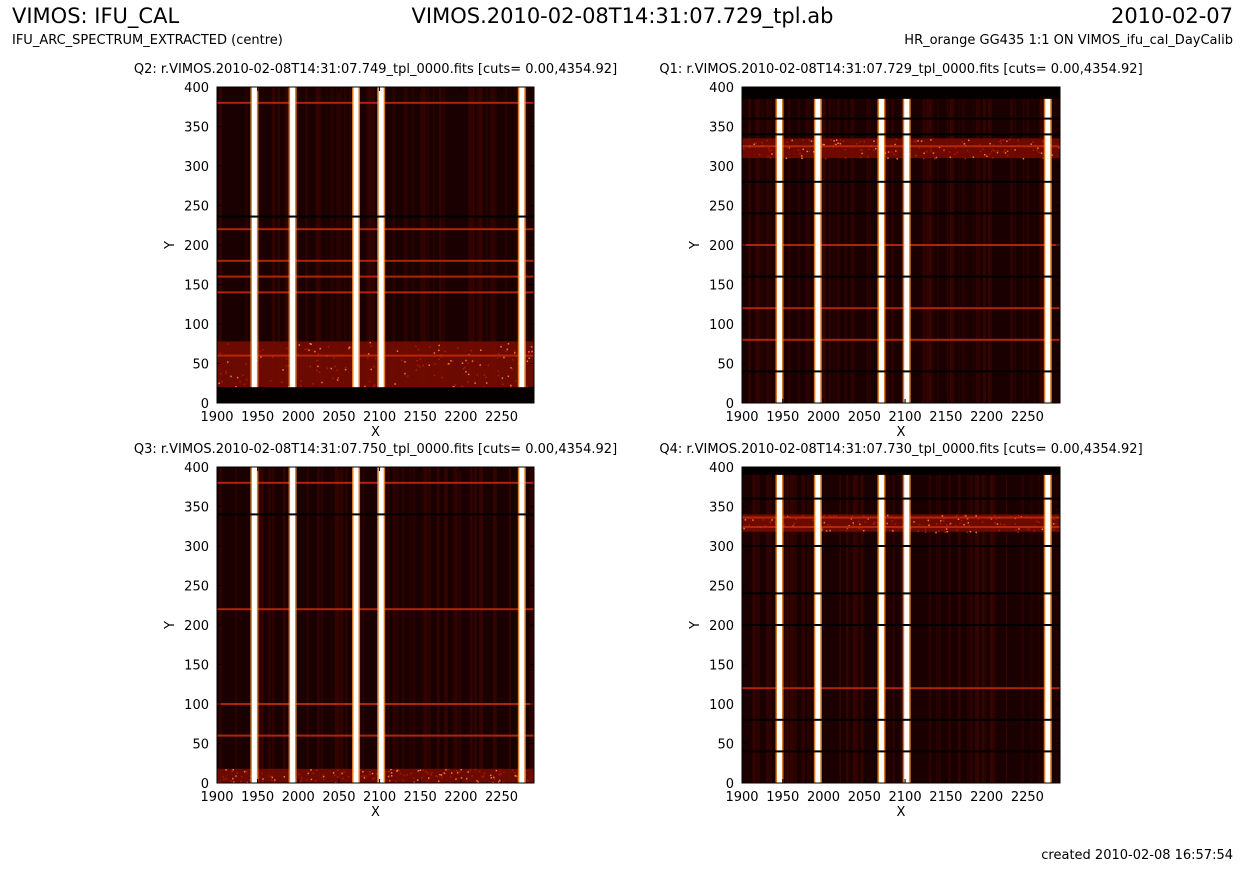 Image resolution: width=1245 pixels, height=870 pixels. I want to click on image-q3, so click(375, 625).